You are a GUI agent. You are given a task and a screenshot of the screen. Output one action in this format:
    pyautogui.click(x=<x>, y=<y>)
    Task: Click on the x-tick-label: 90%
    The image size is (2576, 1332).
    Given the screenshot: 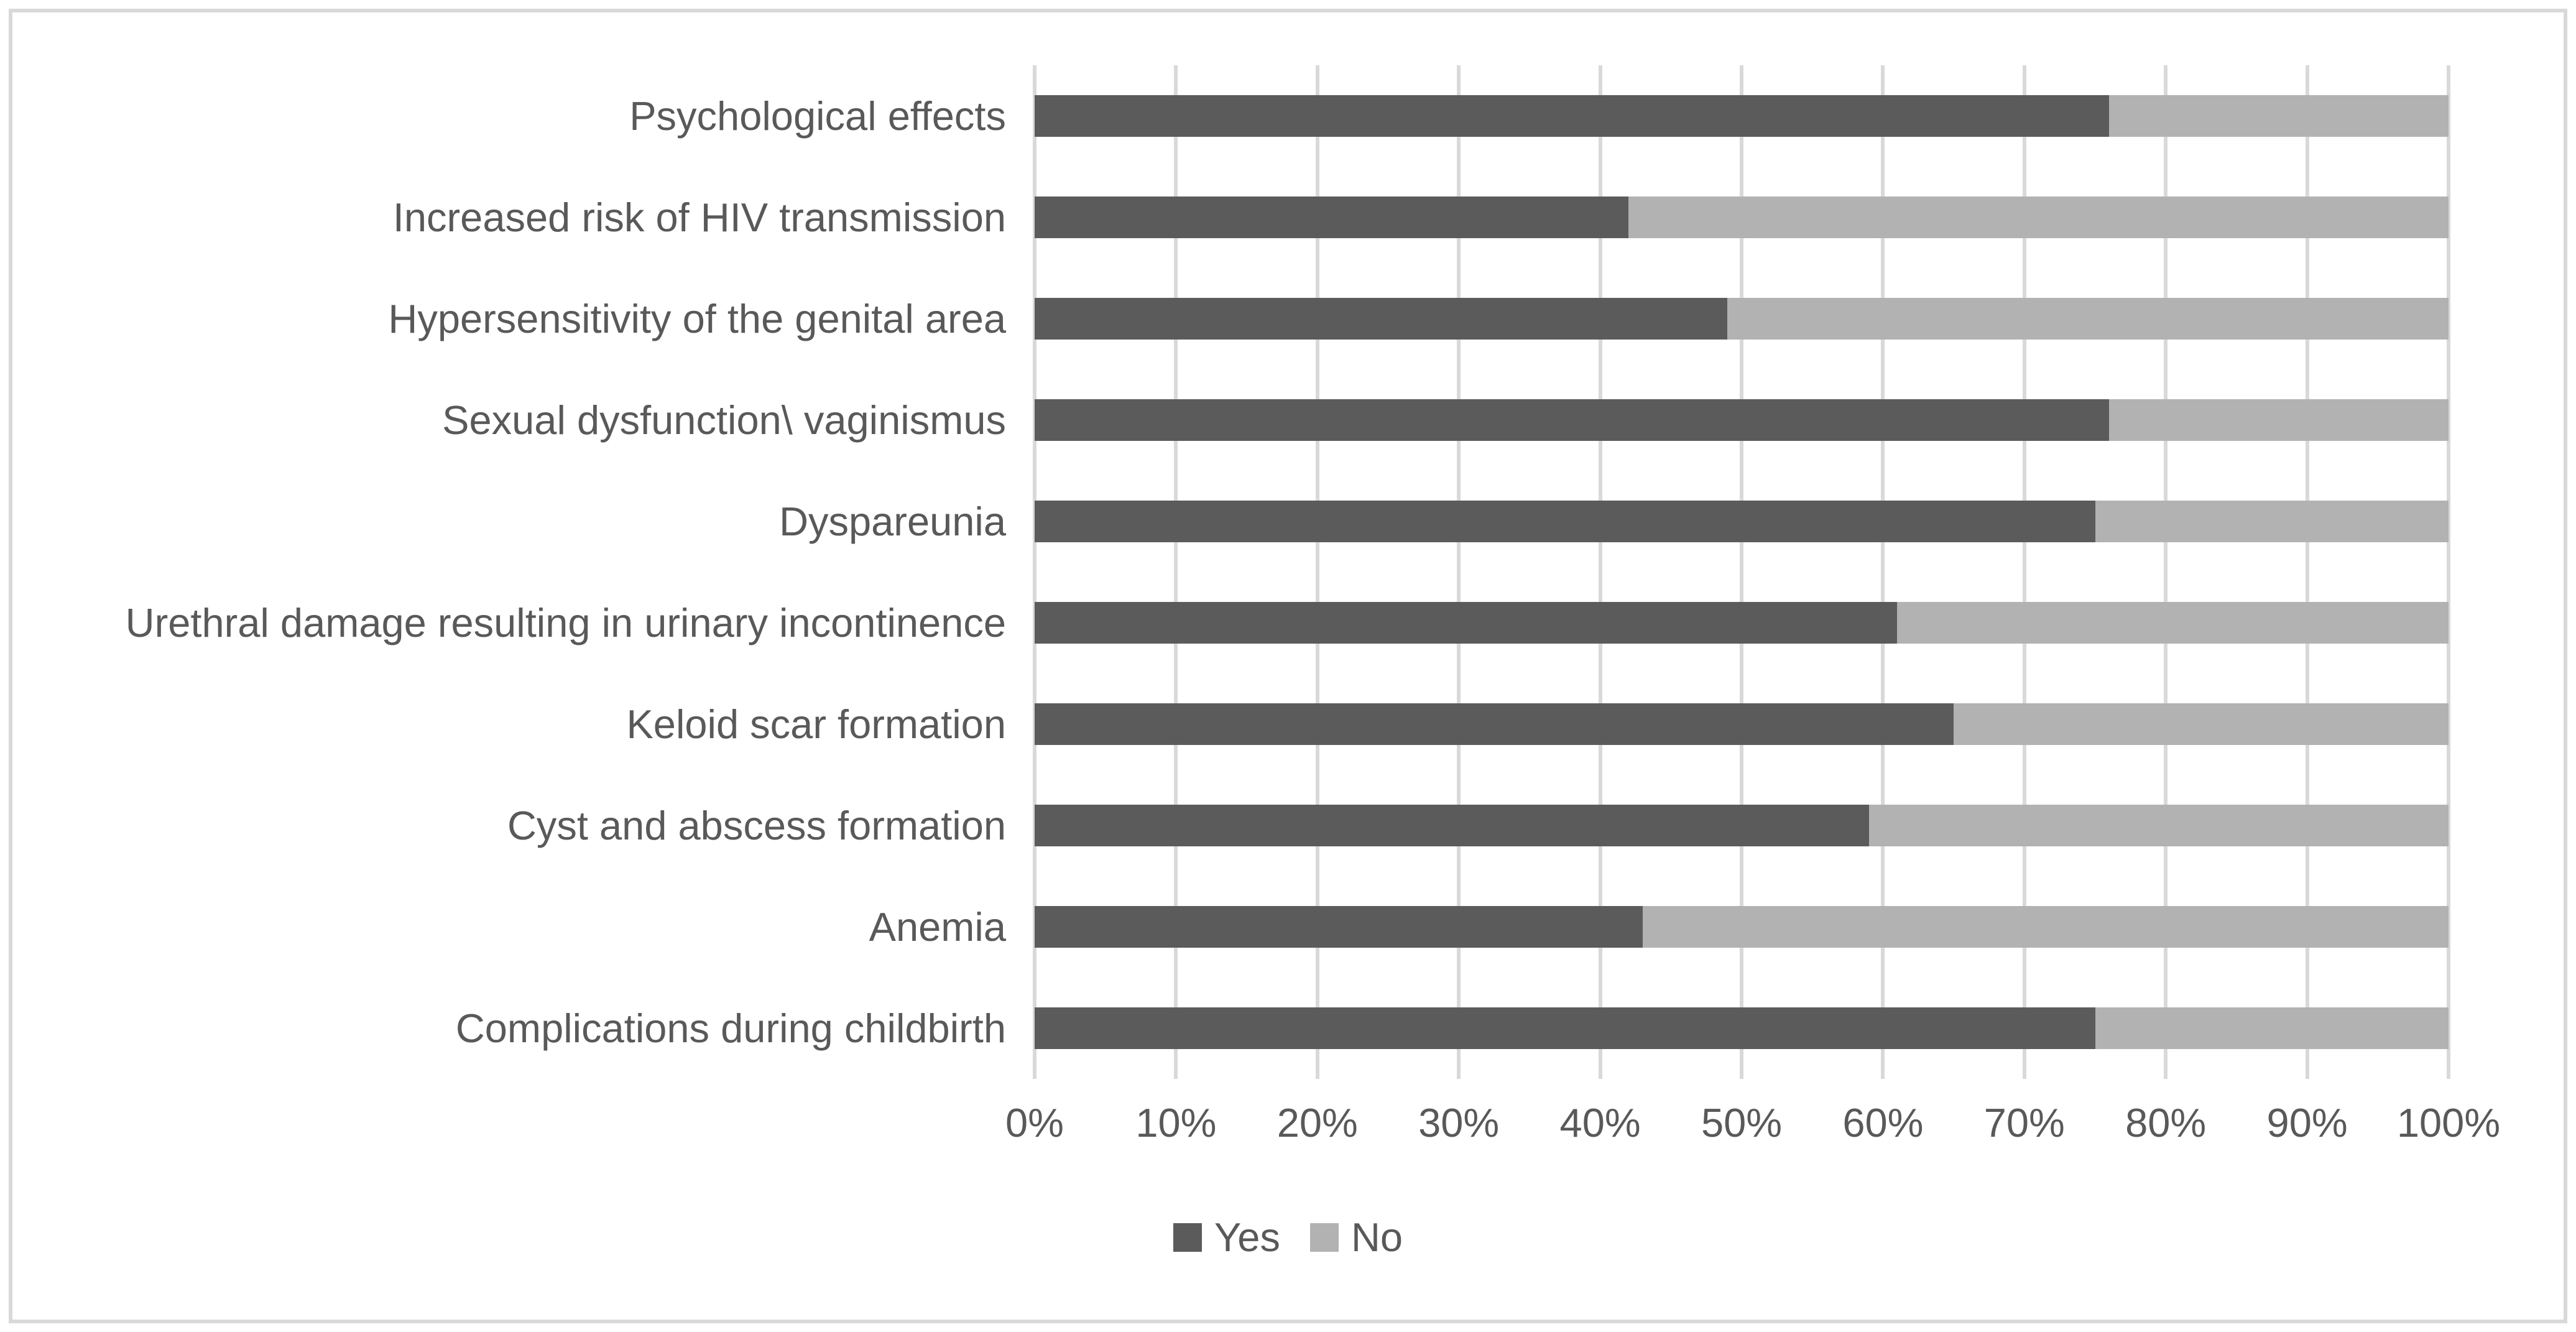 What is the action you would take?
    pyautogui.click(x=2307, y=1122)
    